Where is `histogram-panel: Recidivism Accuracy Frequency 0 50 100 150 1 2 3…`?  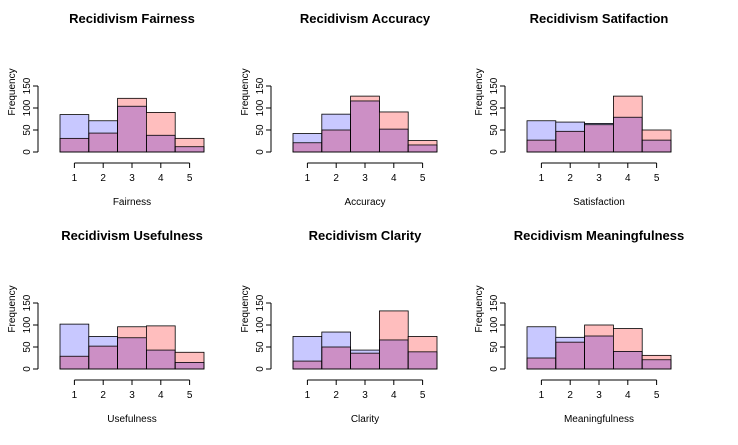
histogram-panel: Recidivism Accuracy Frequency 0 50 100 150 1 2 3… is located at coordinates (339, 109).